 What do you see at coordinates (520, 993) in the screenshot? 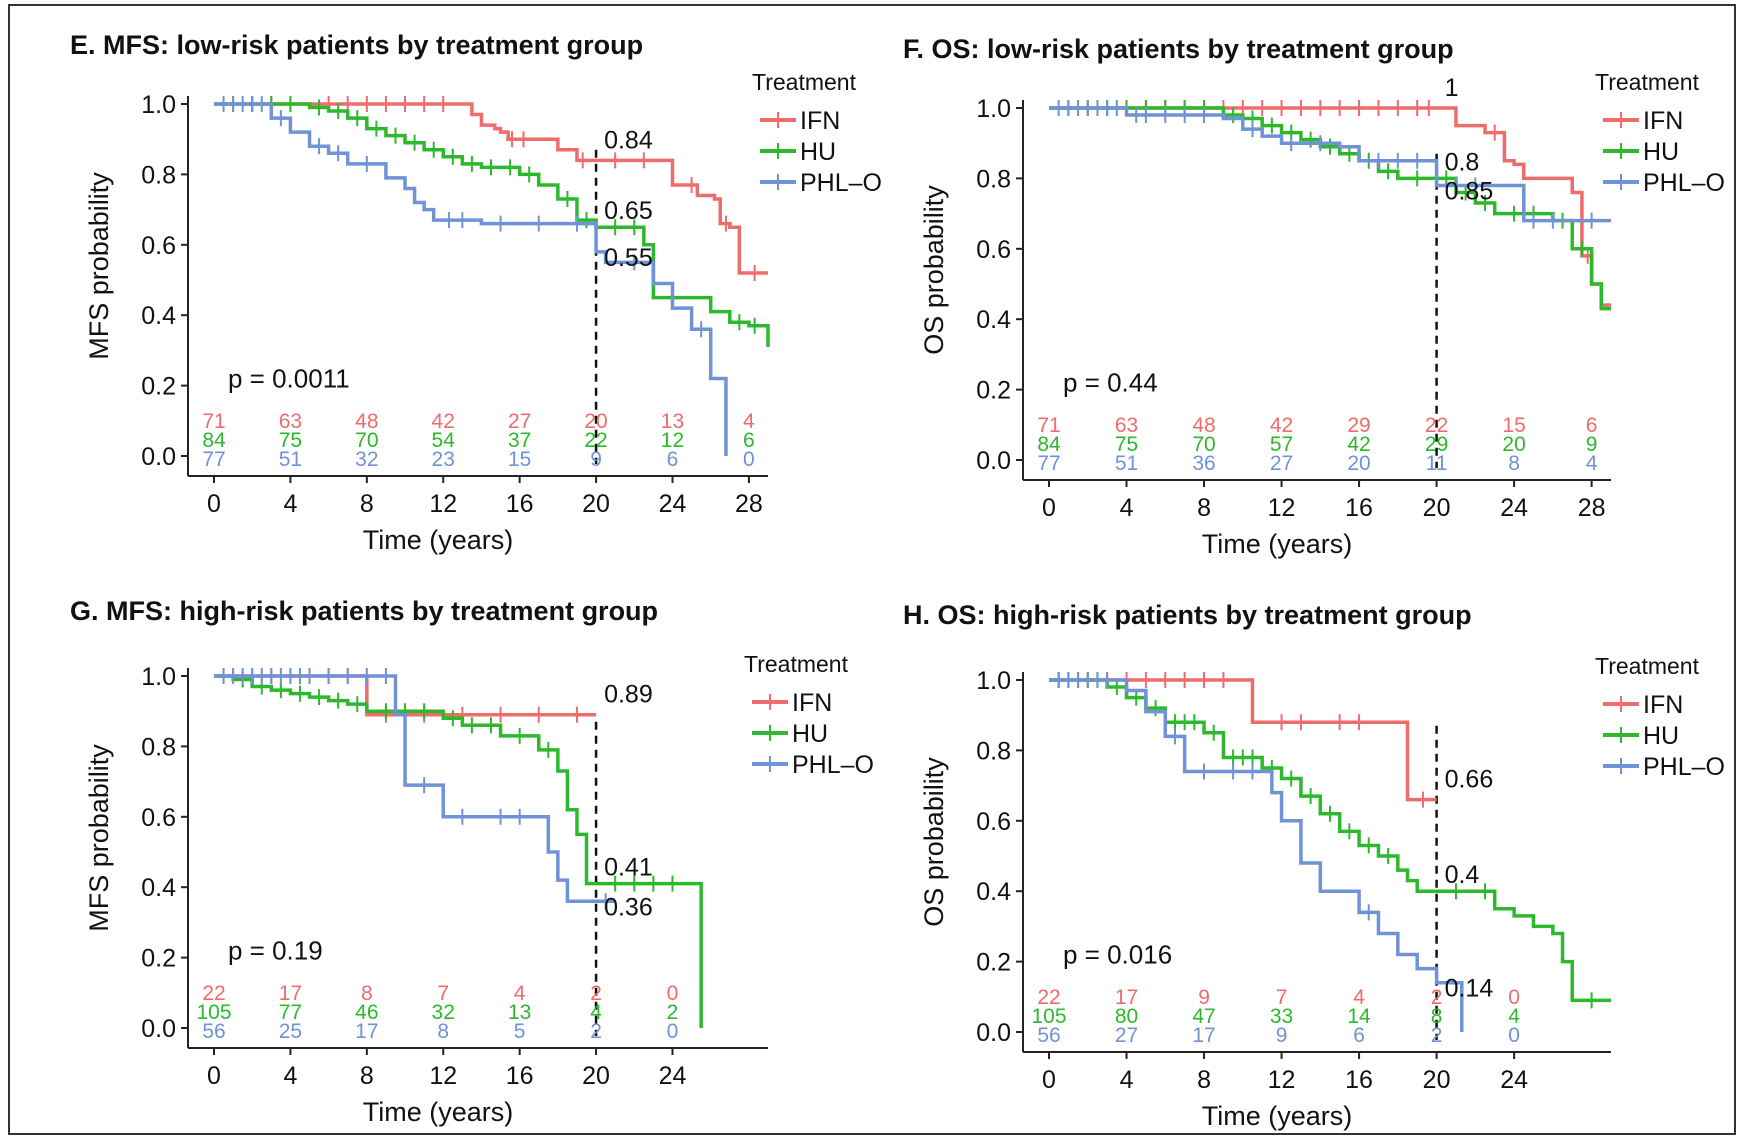
I see `panel-g-risk-ifn: 4` at bounding box center [520, 993].